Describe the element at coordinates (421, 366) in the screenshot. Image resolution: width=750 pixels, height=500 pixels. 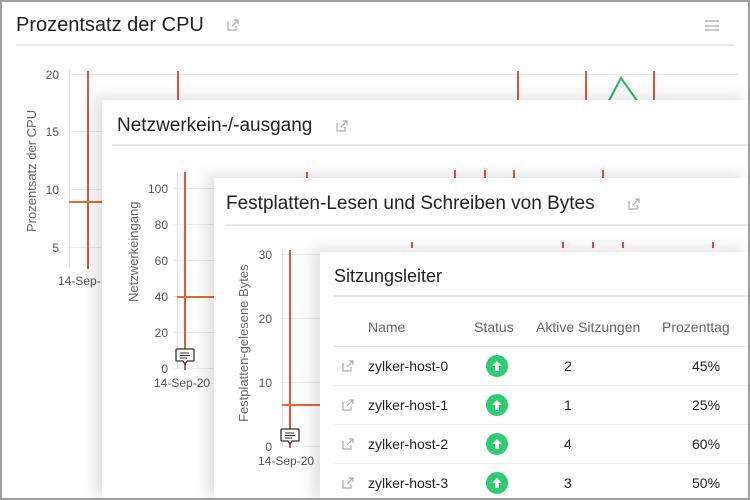
I see `host-name: zylker-host-0` at that location.